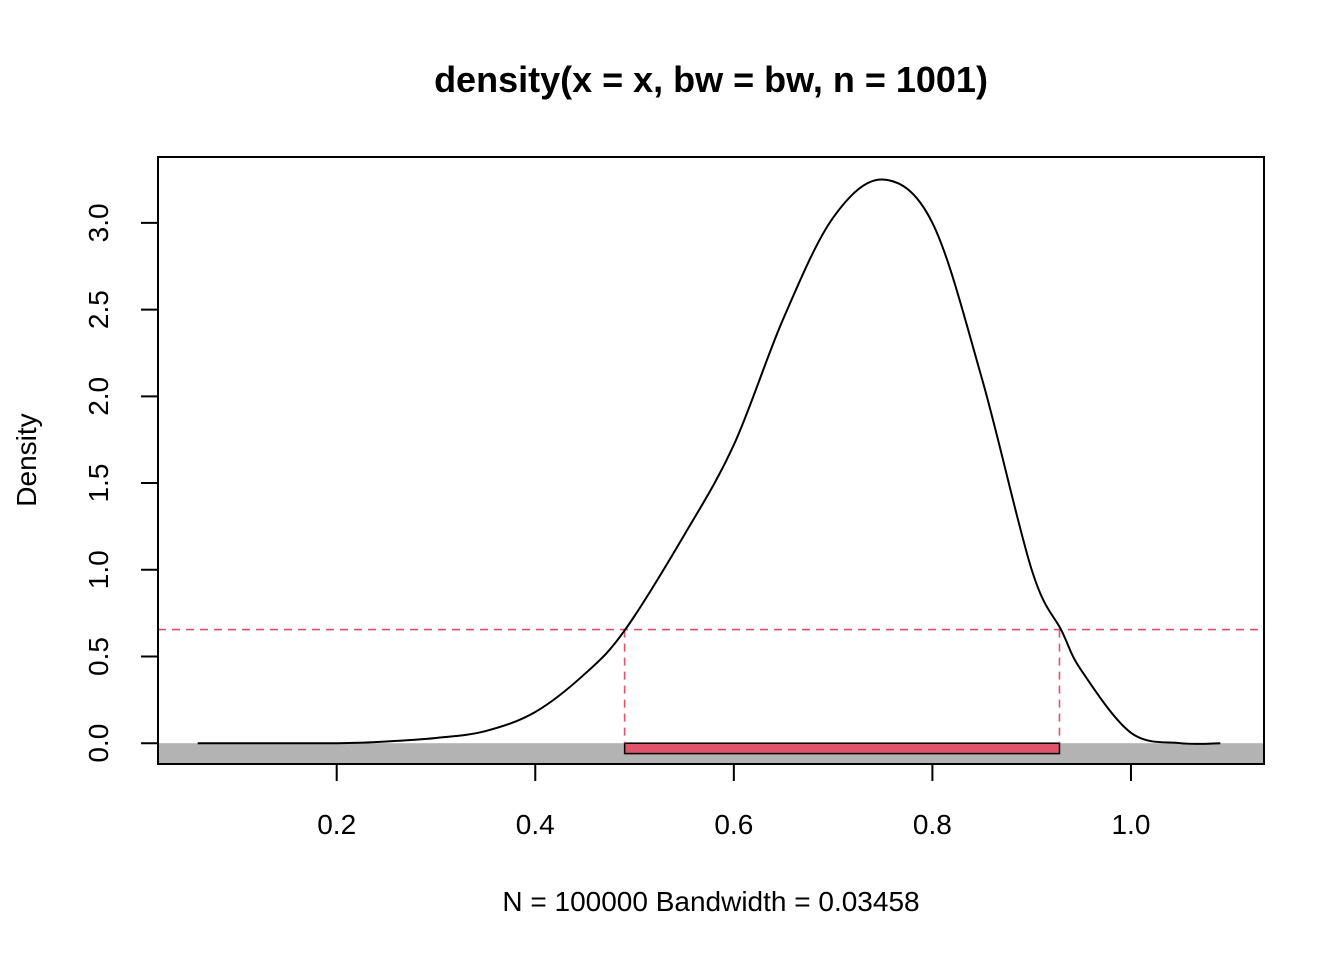 This screenshot has width=1344, height=960. Describe the element at coordinates (710, 901) in the screenshot. I see `x-axis-label: N = 100000 Bandwidth = 0.03458` at that location.